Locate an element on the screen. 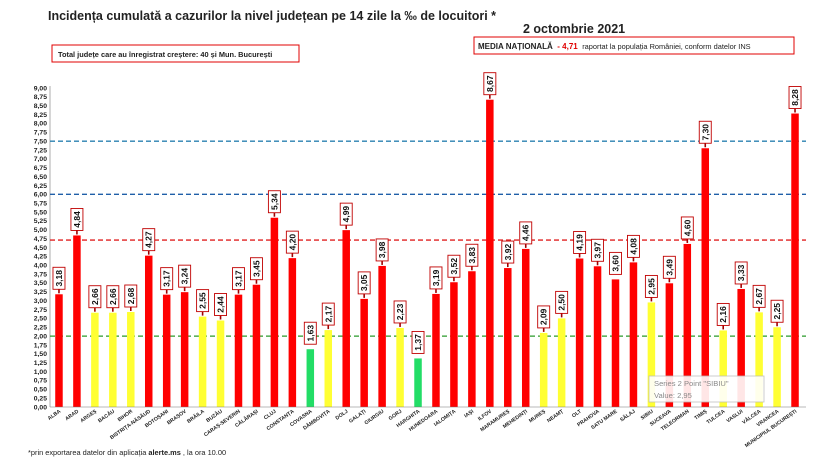 The width and height of the screenshot is (828, 475). data-label-text: 4,99 is located at coordinates (346, 214).